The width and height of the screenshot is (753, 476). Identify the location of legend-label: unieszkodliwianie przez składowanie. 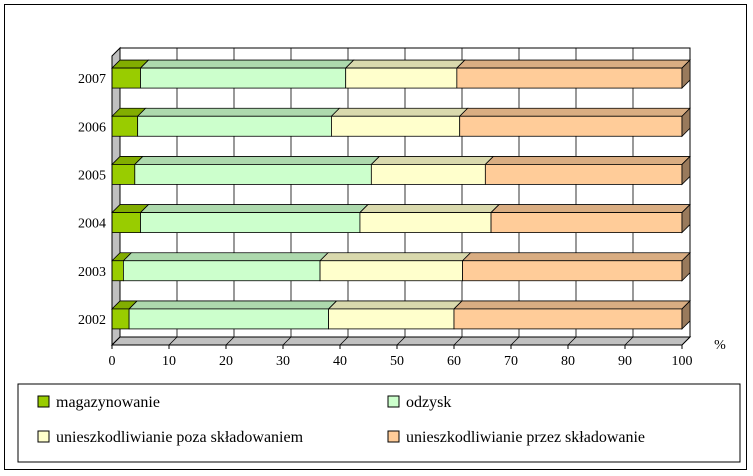
(525, 437).